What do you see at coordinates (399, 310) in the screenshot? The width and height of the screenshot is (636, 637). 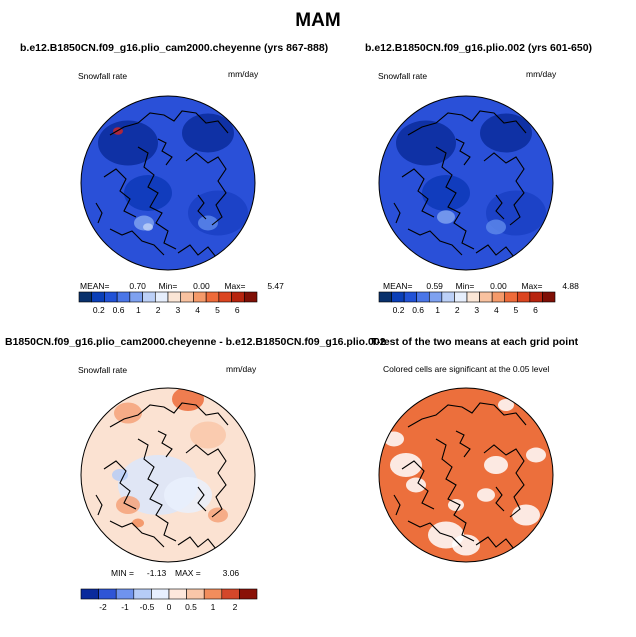 I see `colorbar-tick-label: 0.2` at bounding box center [399, 310].